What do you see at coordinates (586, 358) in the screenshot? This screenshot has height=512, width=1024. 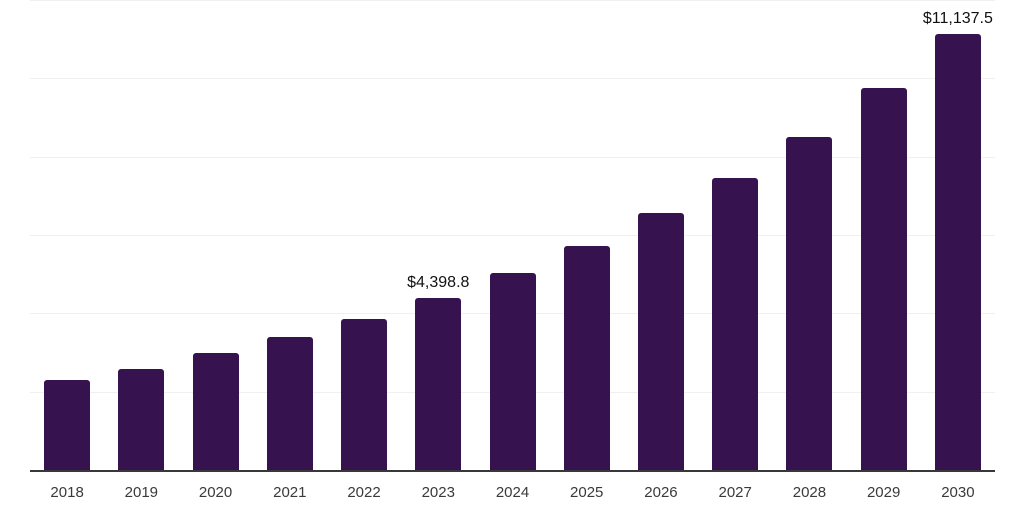 I see `bar-2025` at bounding box center [586, 358].